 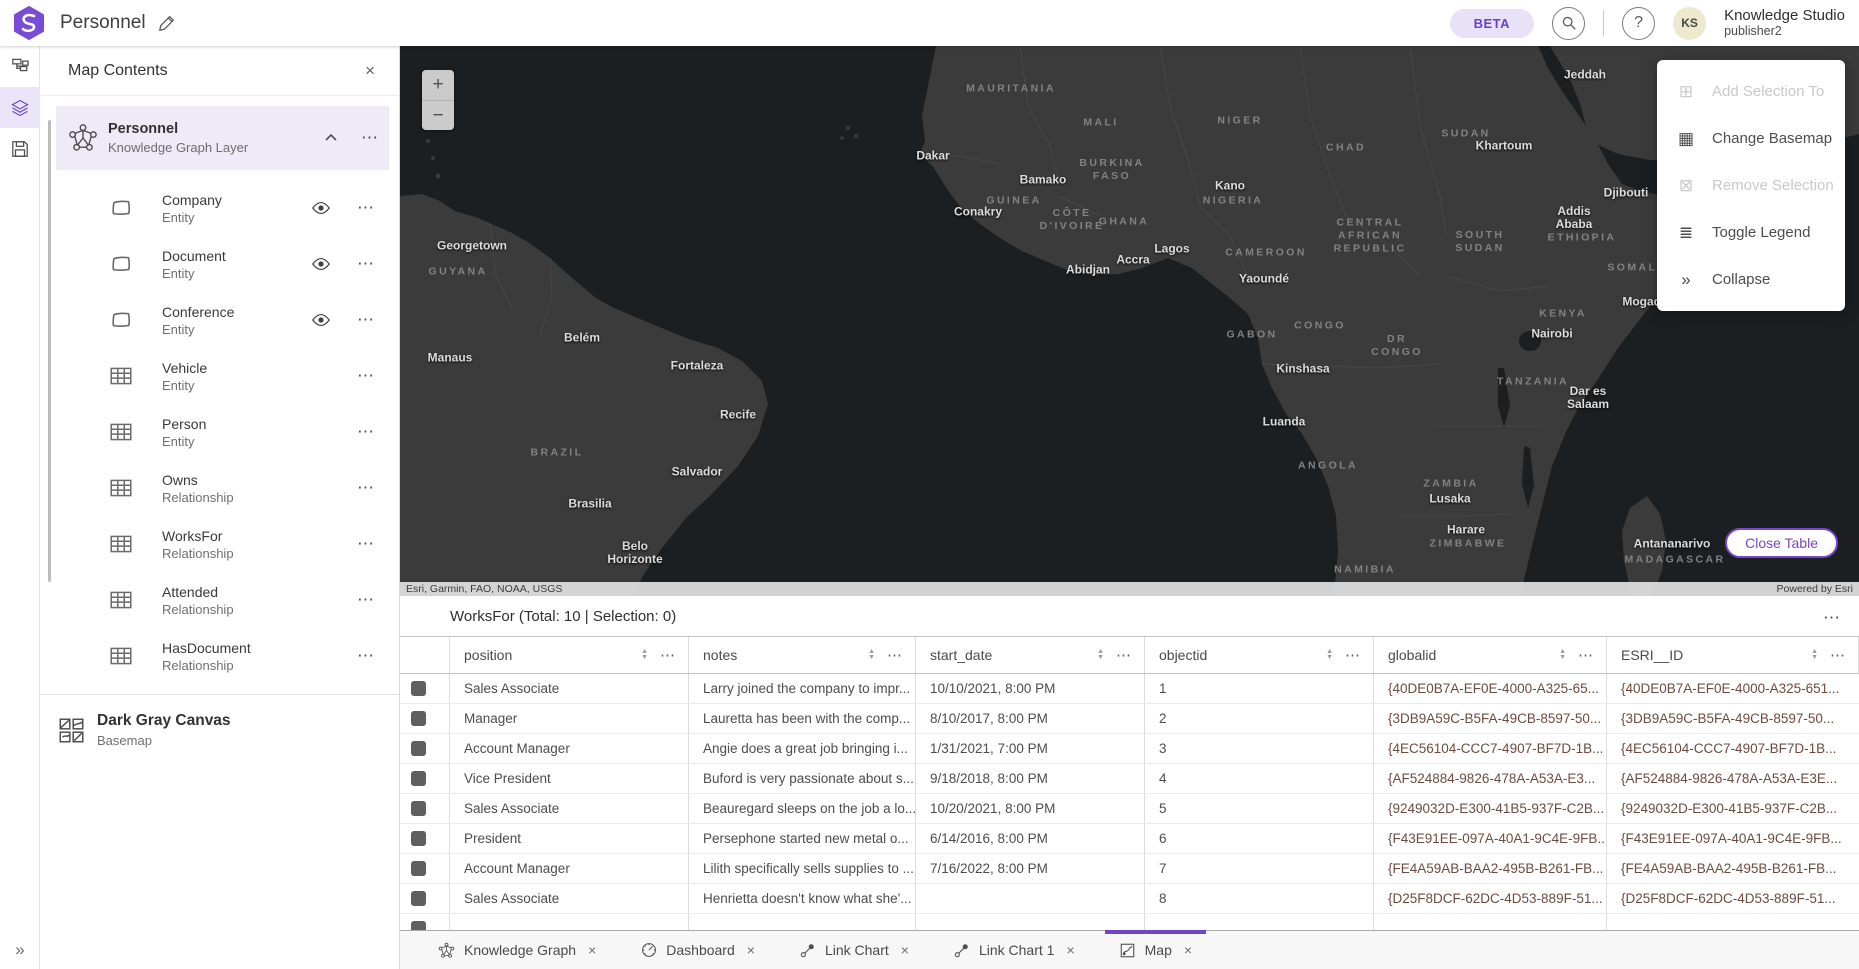 What do you see at coordinates (1690, 23) in the screenshot?
I see `user-avatar: KS` at bounding box center [1690, 23].